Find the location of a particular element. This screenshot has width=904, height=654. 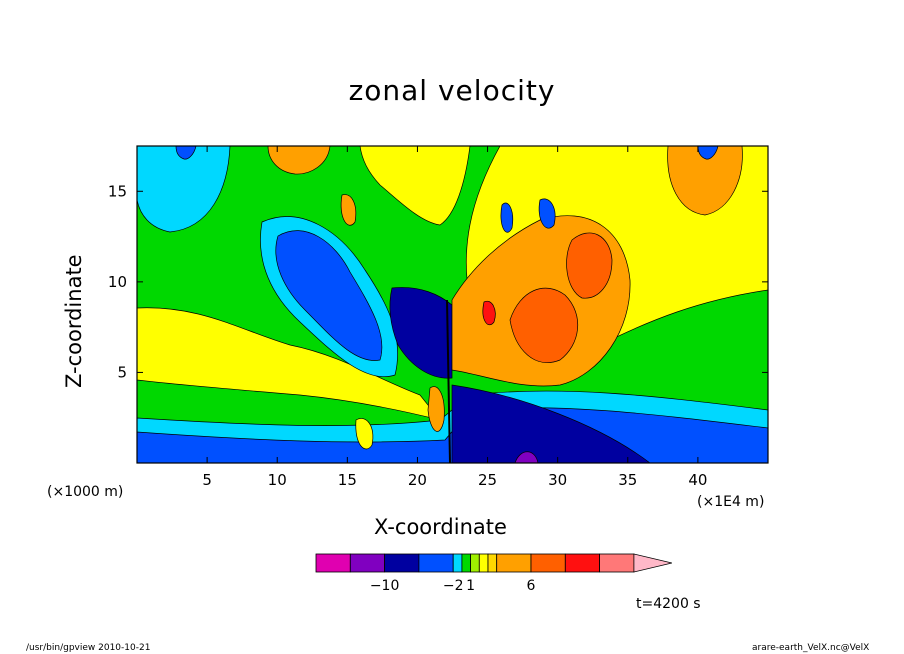

x-tick-label: 40 is located at coordinates (697, 480).